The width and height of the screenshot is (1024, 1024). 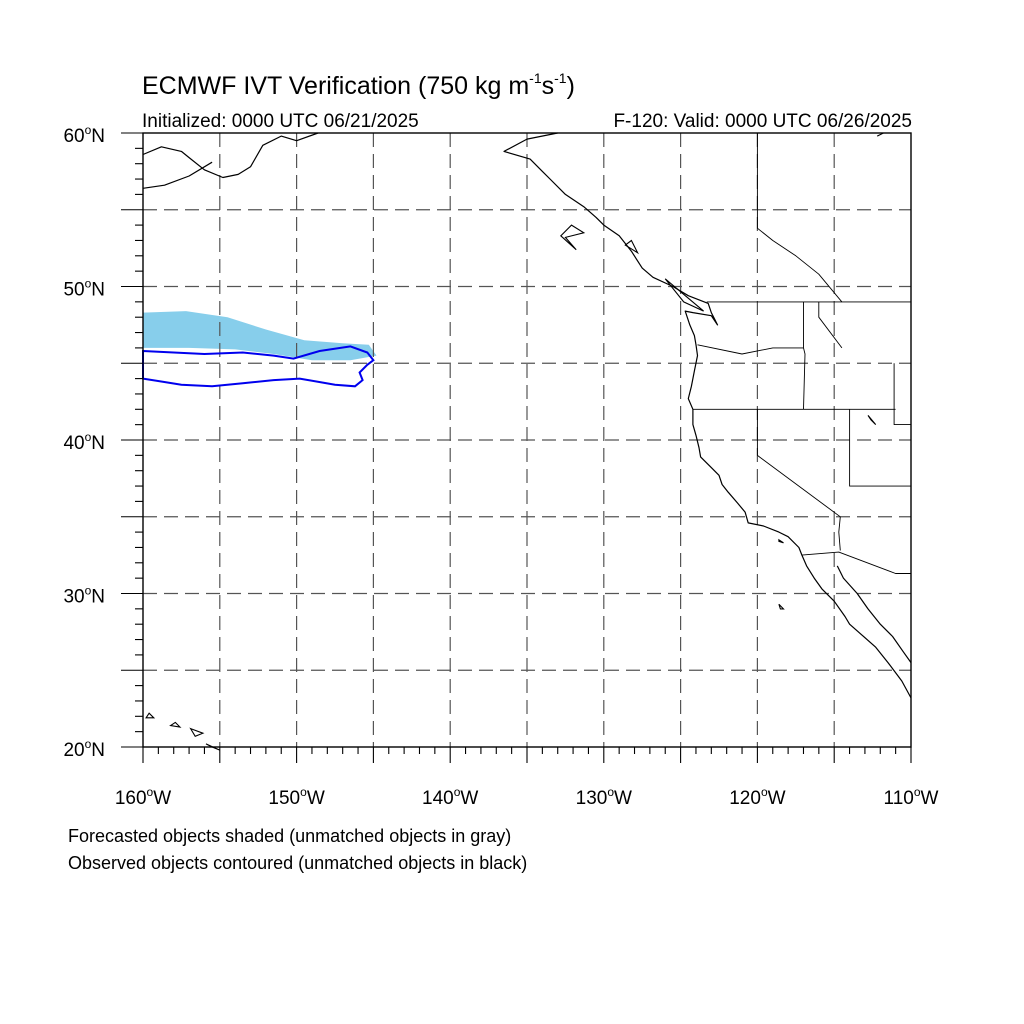 I want to click on lon-tick-label: 150oW, so click(x=296, y=797).